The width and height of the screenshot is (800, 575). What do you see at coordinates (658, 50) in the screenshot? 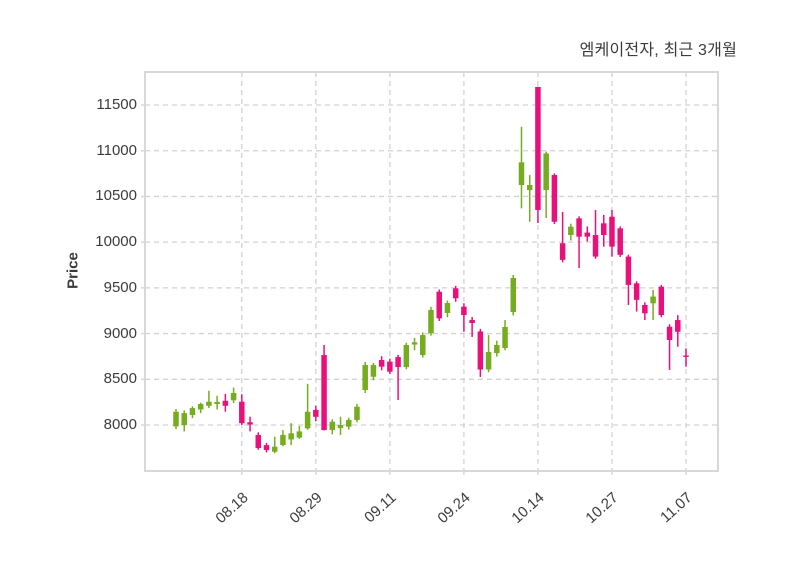
I see `chart-title: 엠케이전자, 최근 3개월` at bounding box center [658, 50].